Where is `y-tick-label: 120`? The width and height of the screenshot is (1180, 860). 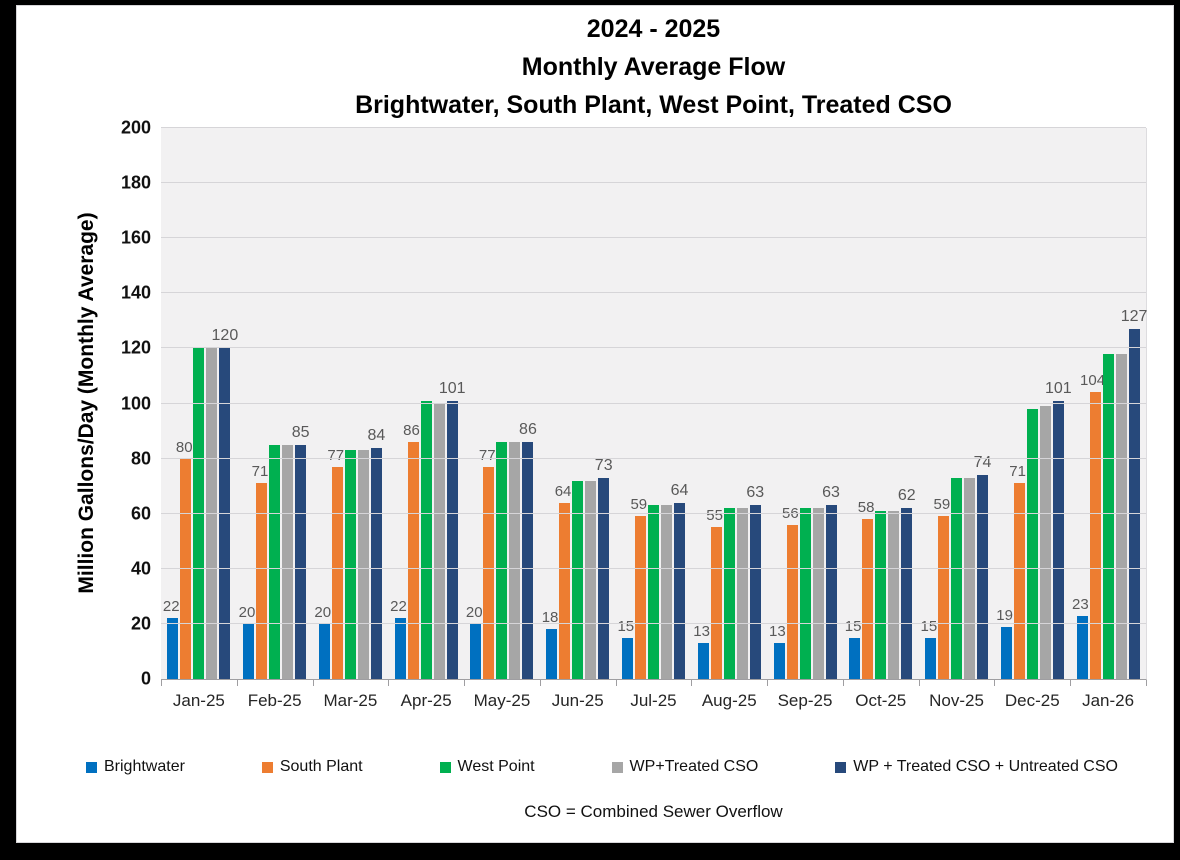 y-tick-label: 120 is located at coordinates (135, 347).